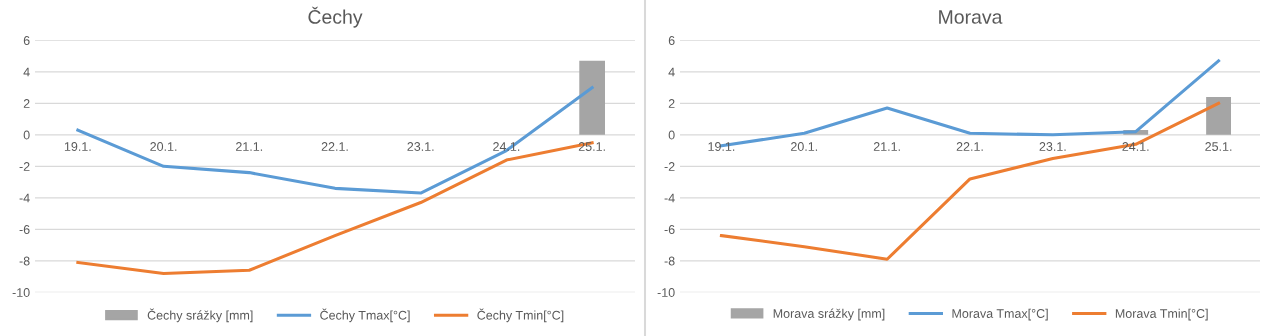  Describe the element at coordinates (829, 314) in the screenshot. I see `legend-label: Morava srážky [mm]` at that location.